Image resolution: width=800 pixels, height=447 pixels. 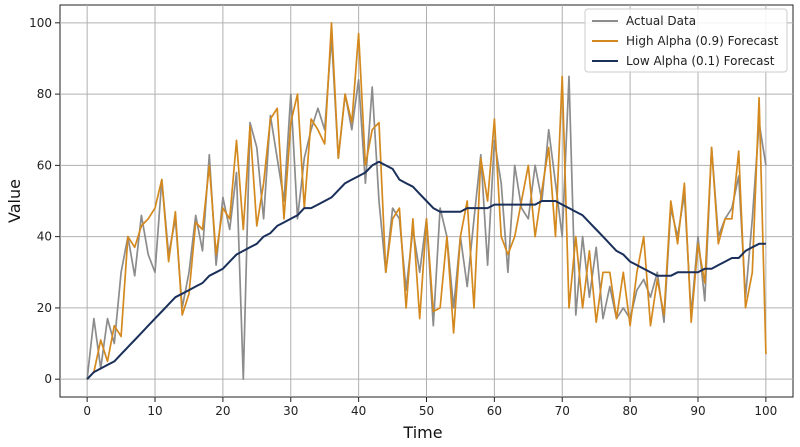 What do you see at coordinates (222, 411) in the screenshot?
I see `x-tick-label: 20` at bounding box center [222, 411].